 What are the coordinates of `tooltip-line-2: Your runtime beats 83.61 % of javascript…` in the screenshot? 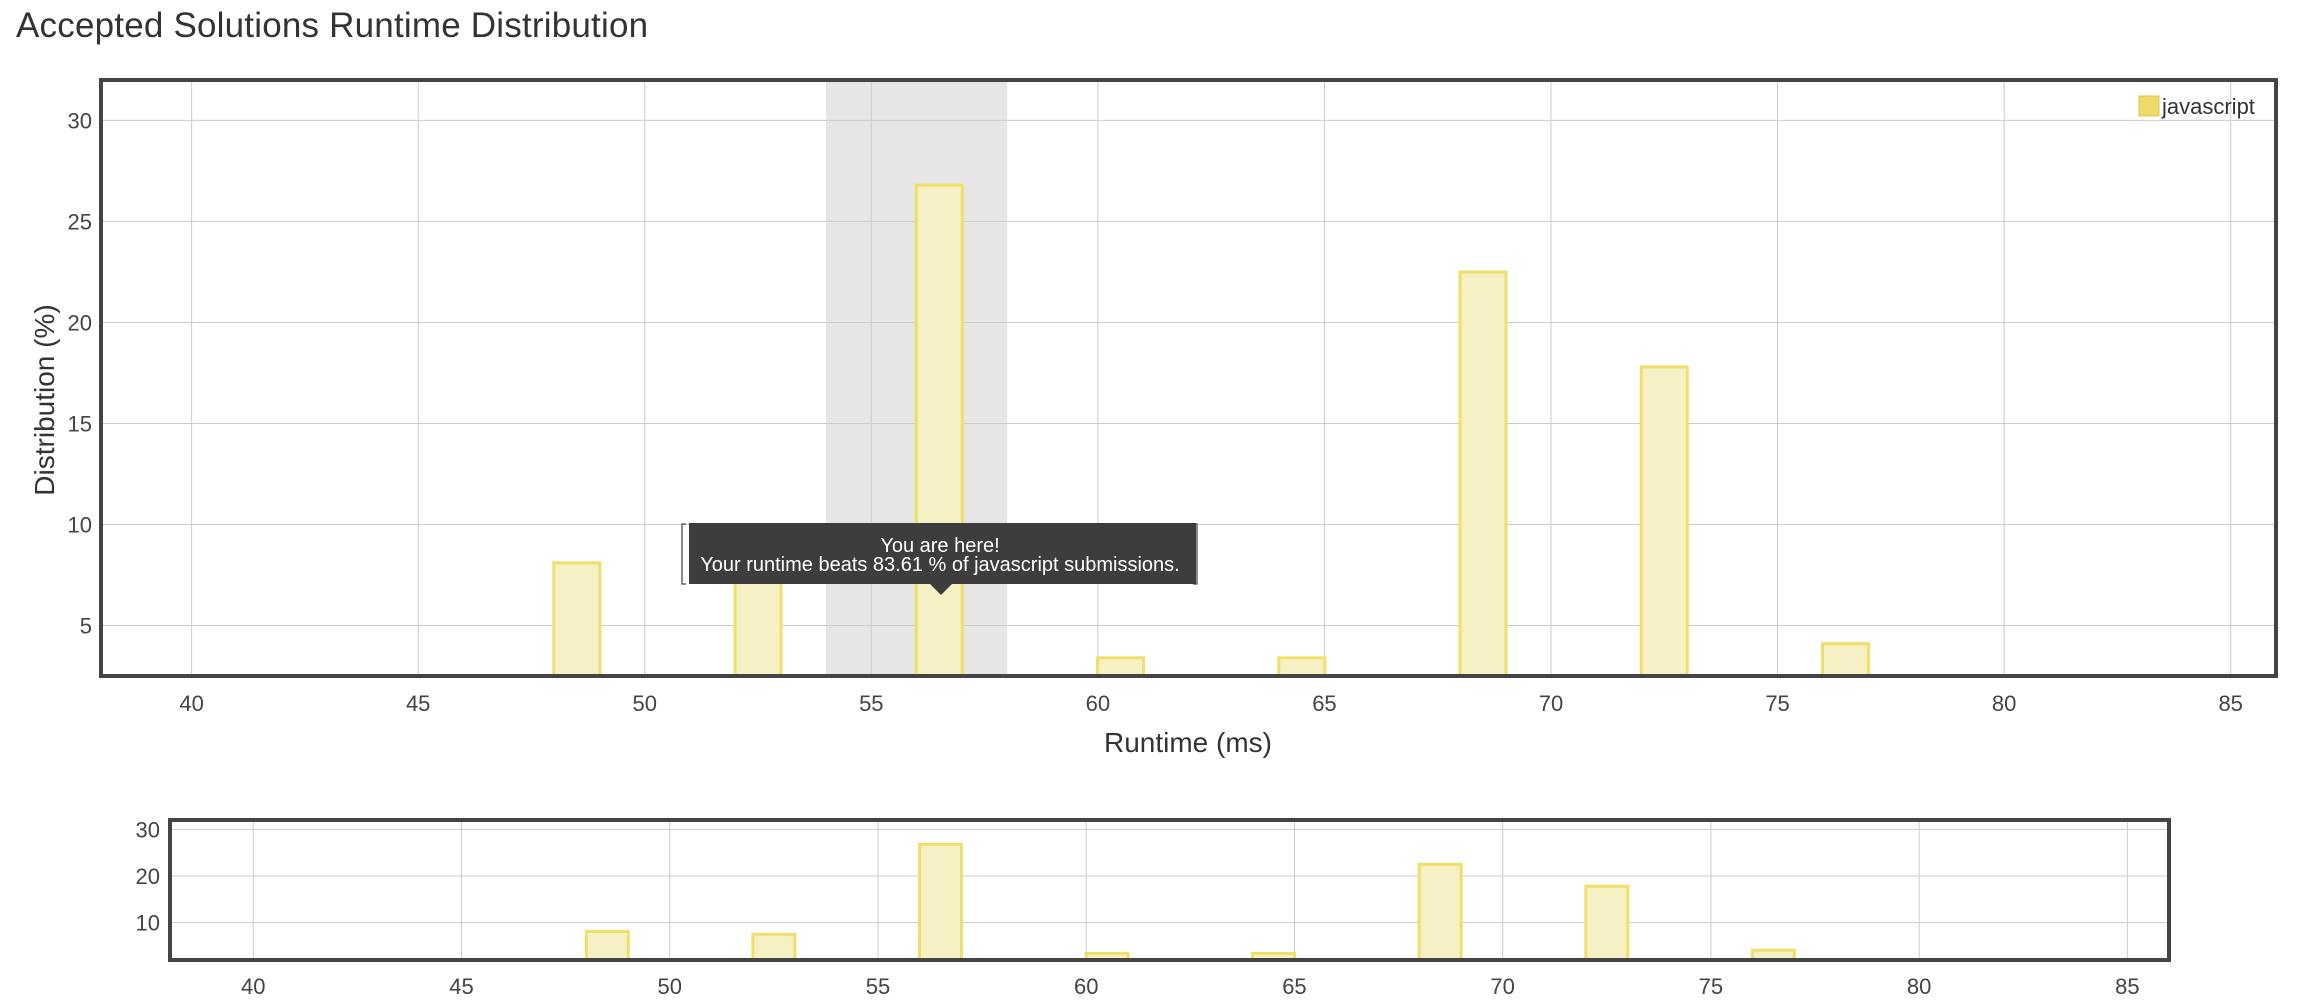 It's located at (940, 565).